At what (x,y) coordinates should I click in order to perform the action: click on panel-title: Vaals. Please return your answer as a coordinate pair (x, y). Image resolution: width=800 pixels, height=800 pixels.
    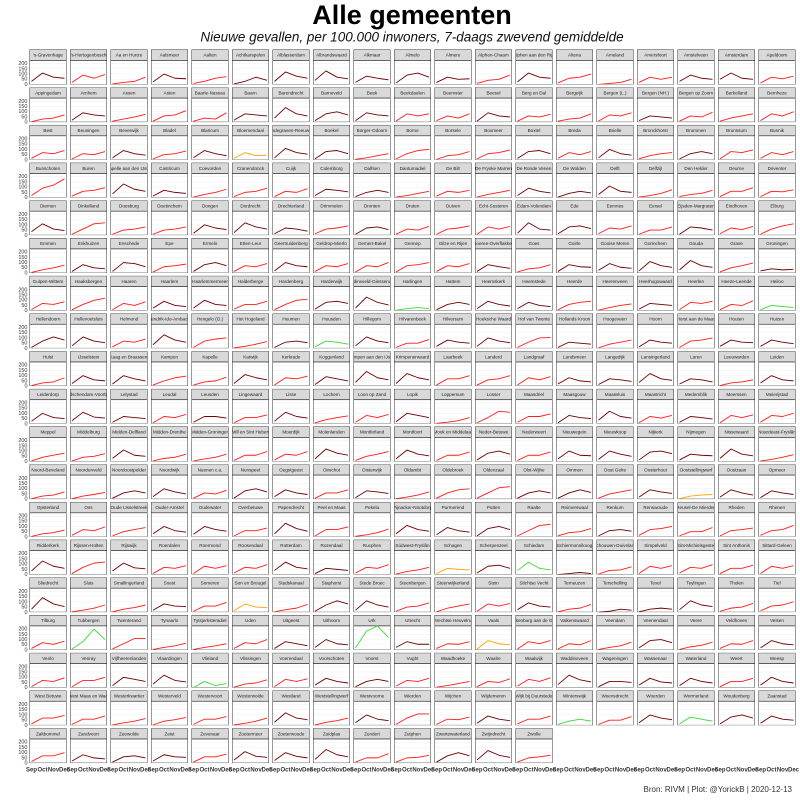
    Looking at the image, I should click on (494, 620).